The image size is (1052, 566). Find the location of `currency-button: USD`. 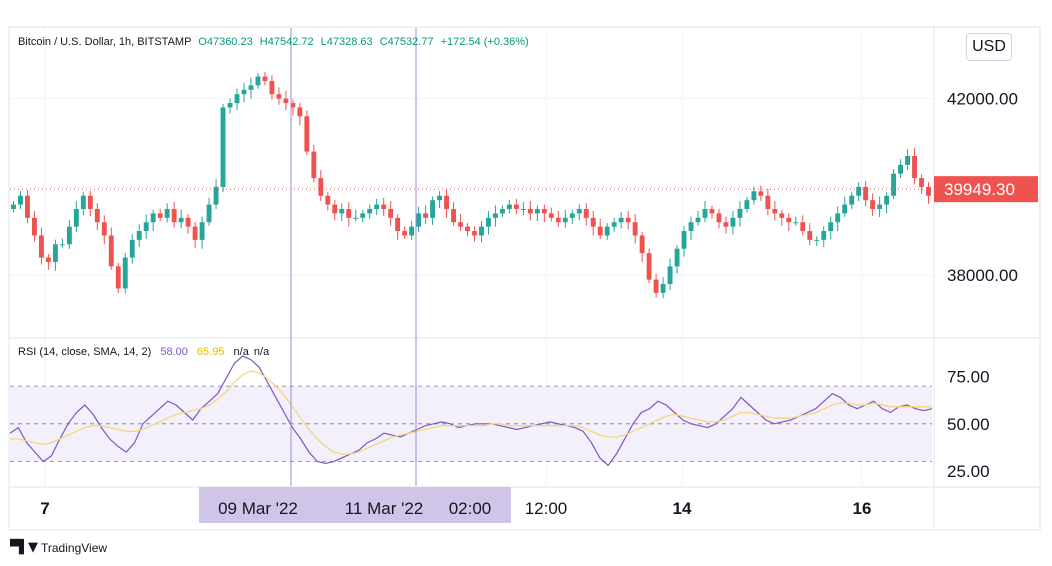

currency-button: USD is located at coordinates (989, 47).